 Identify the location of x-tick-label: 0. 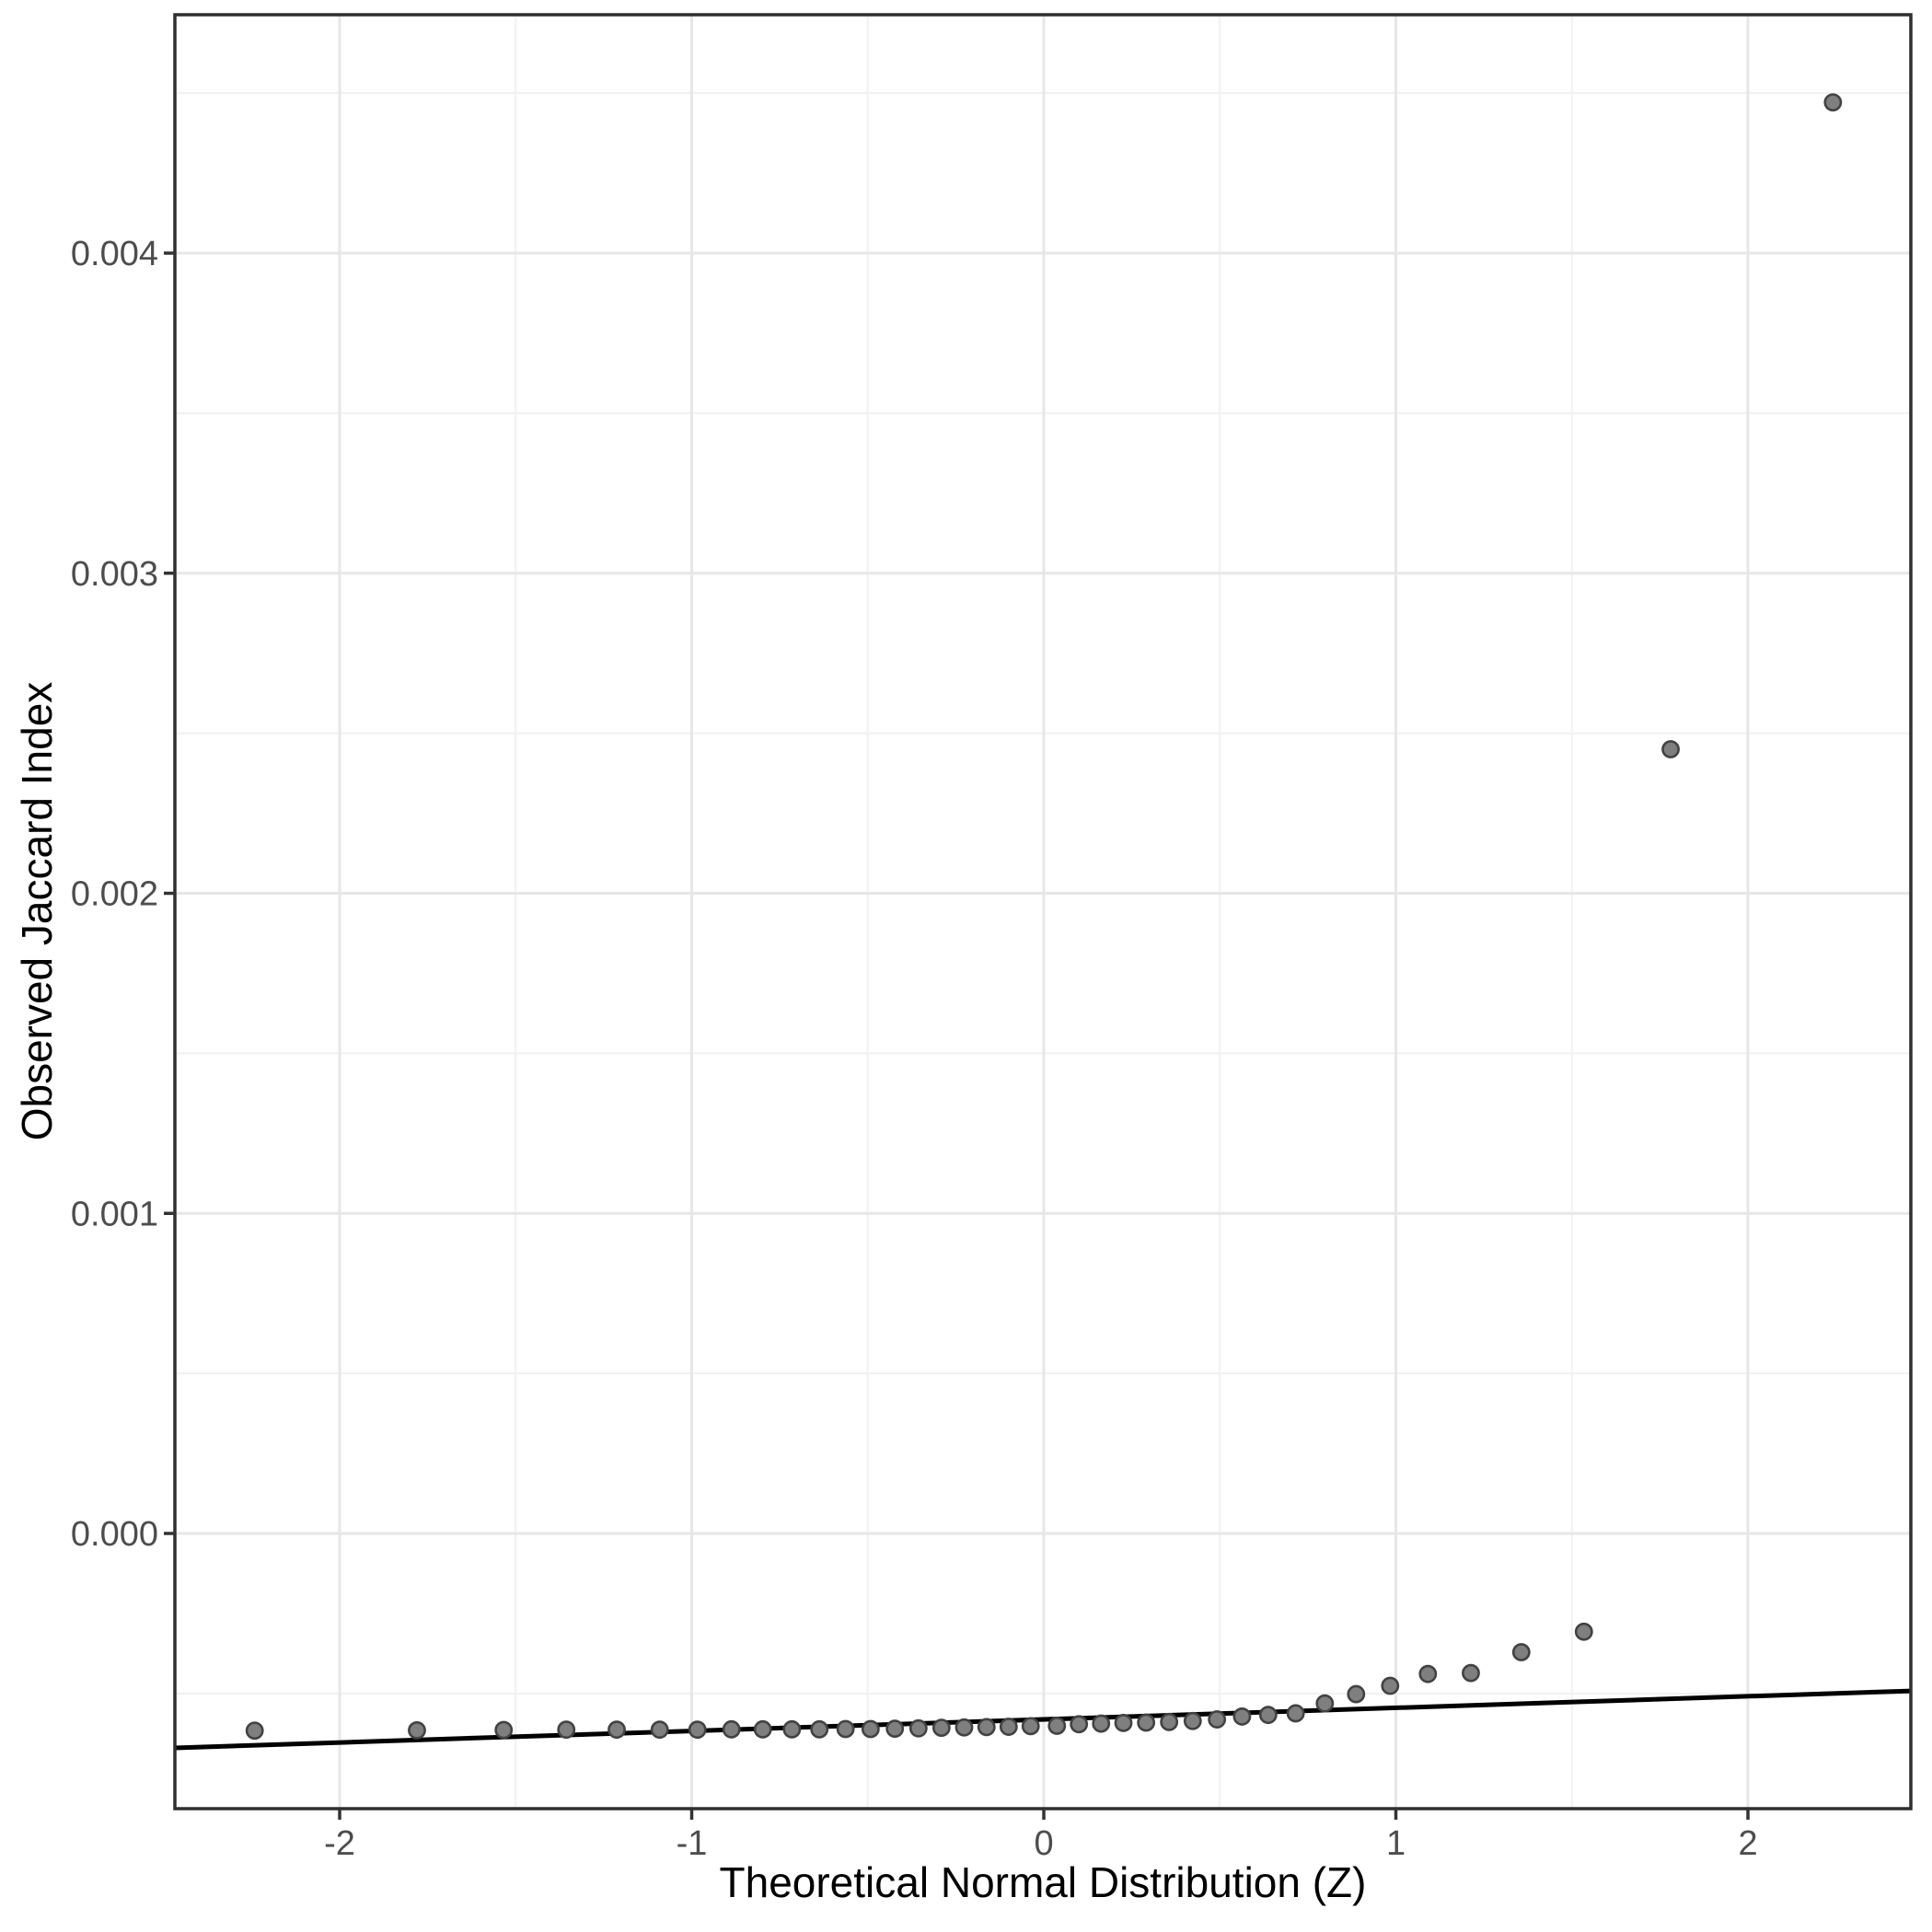
(1044, 1844).